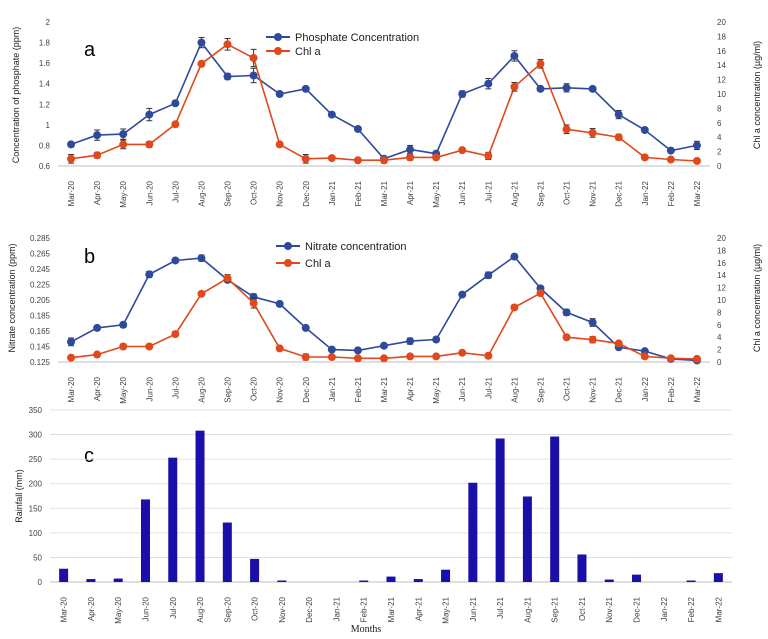 The height and width of the screenshot is (639, 768). Describe the element at coordinates (90, 50) in the screenshot. I see `panel-letter-a: a` at that location.